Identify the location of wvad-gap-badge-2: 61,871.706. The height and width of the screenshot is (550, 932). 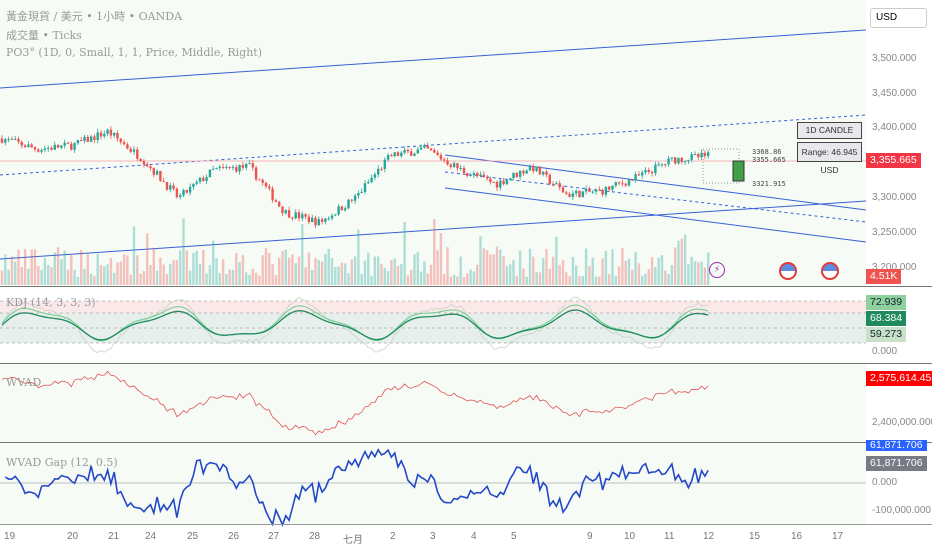
(896, 463).